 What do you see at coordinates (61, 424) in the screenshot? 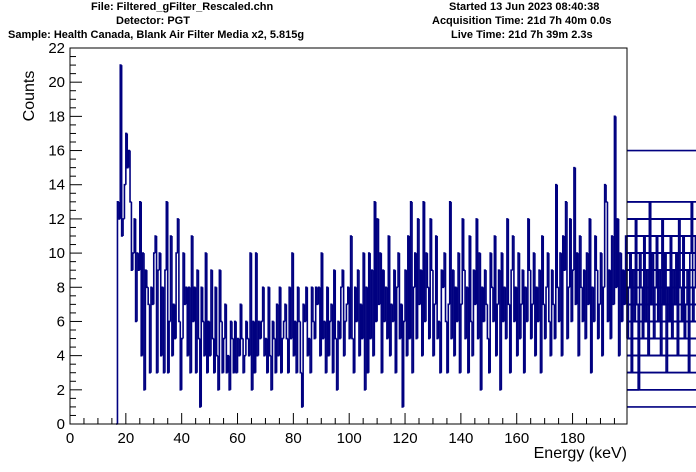
I see `y-tick-label: 0` at bounding box center [61, 424].